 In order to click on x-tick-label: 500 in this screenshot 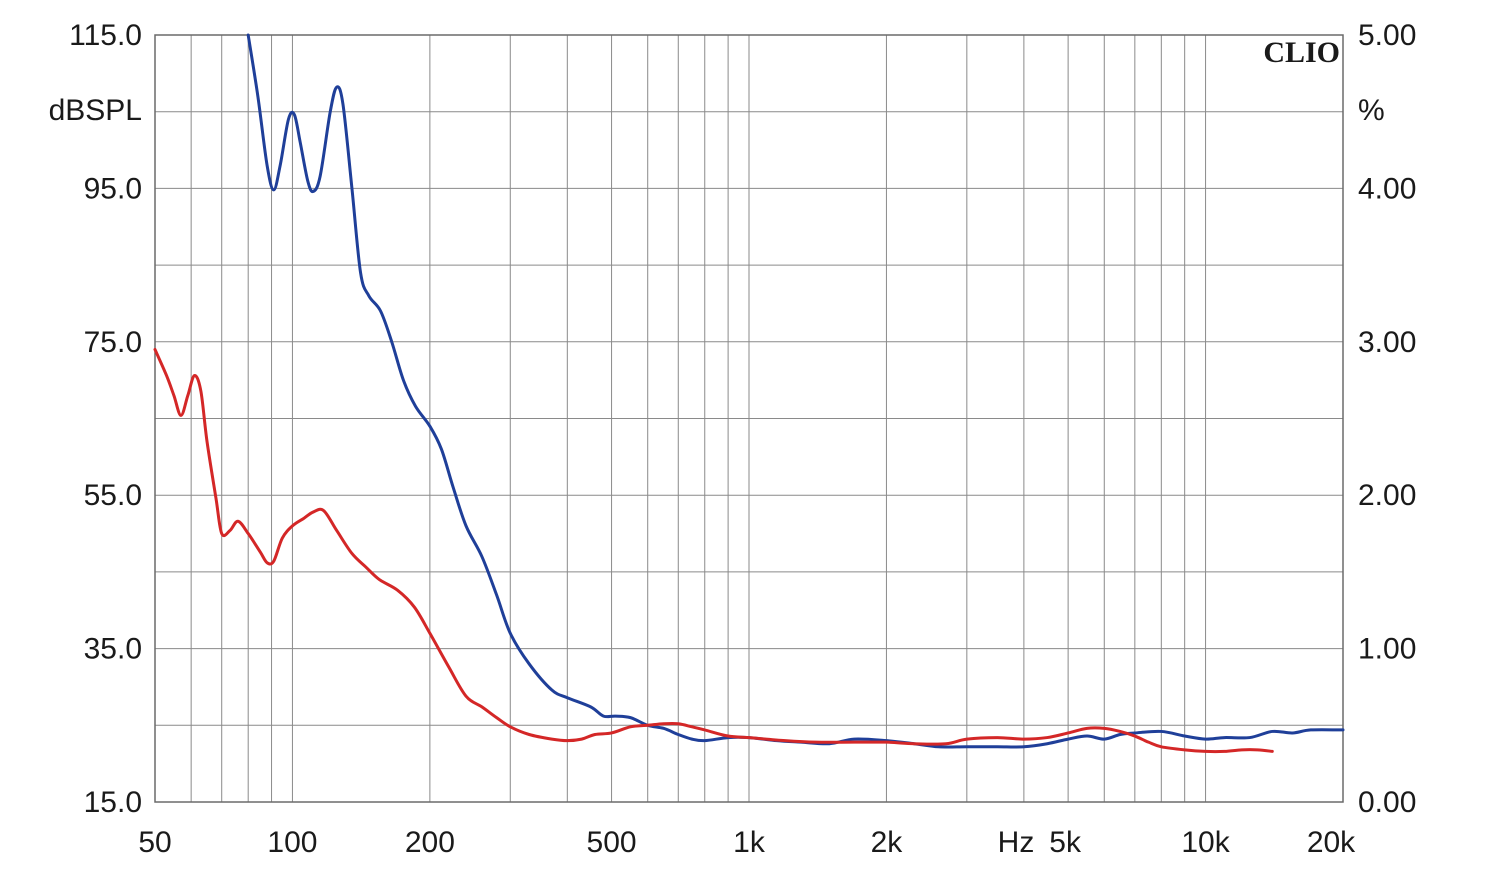, I will do `click(612, 842)`.